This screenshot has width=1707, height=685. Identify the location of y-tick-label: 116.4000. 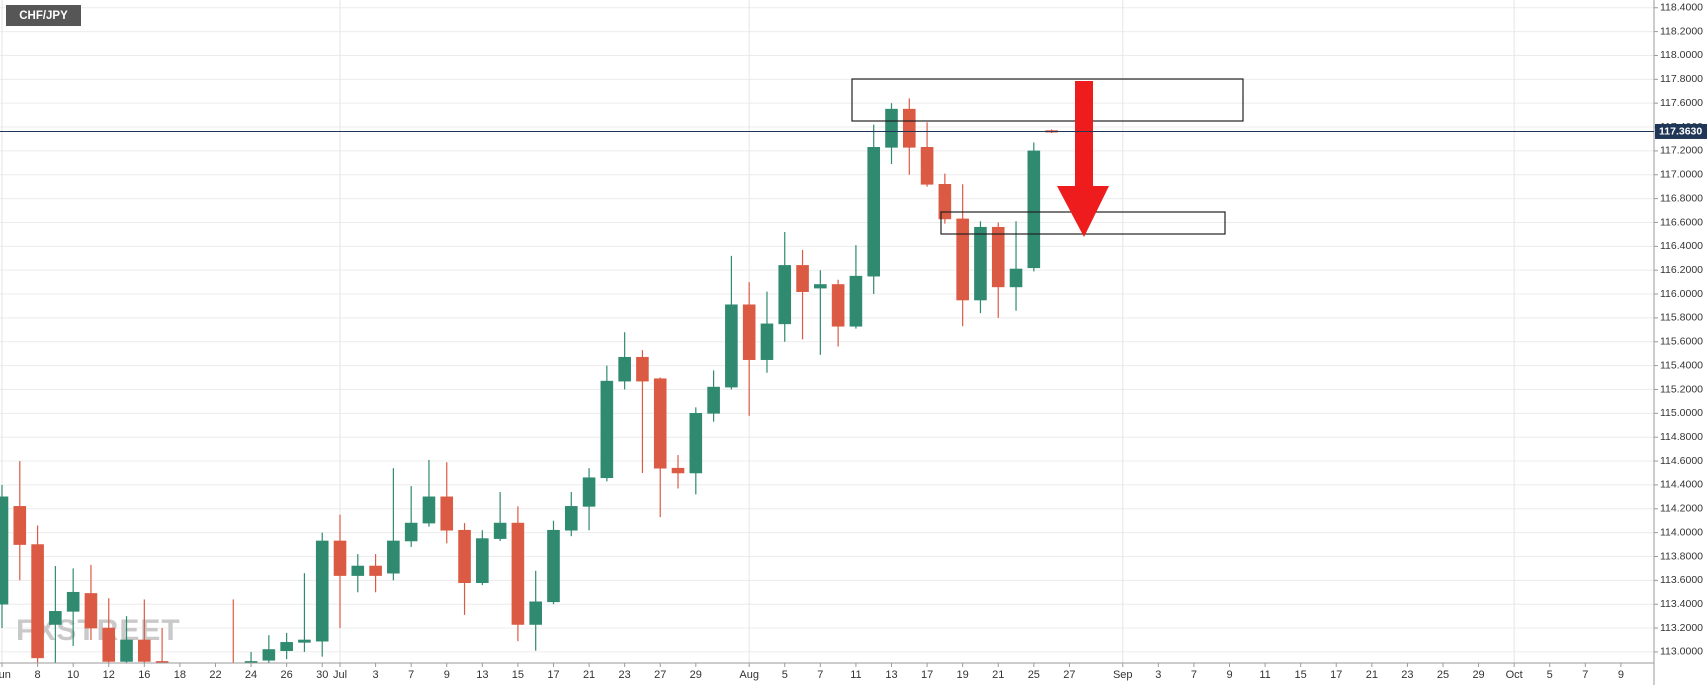
(1681, 246).